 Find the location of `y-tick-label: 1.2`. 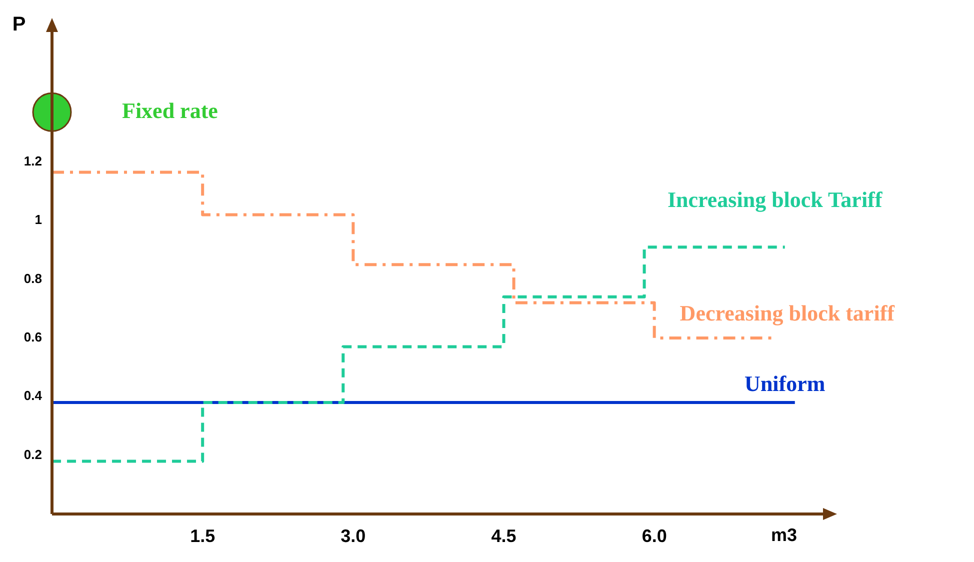

y-tick-label: 1.2 is located at coordinates (33, 161).